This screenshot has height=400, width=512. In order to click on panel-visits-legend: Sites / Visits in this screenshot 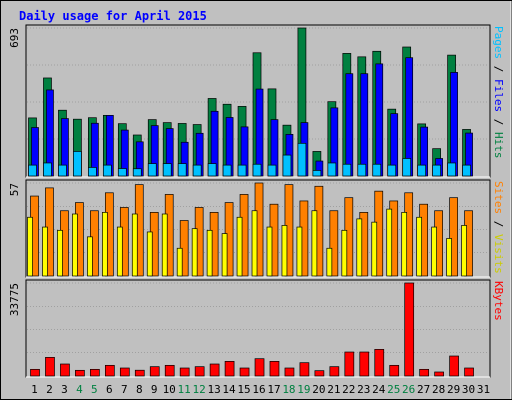, I will do `click(498, 227)`.